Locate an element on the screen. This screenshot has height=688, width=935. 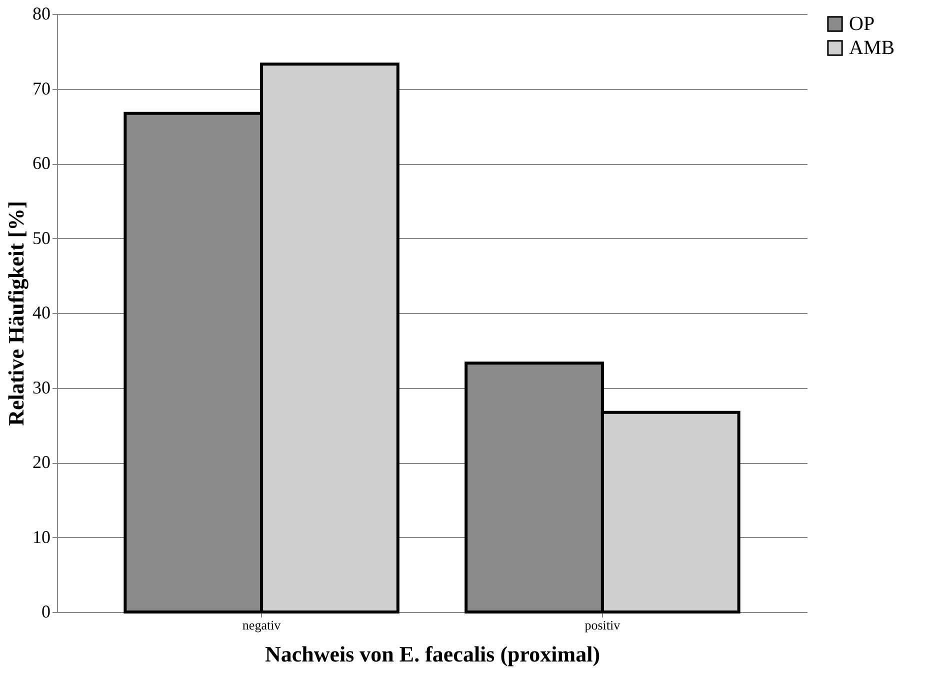
legend-label: AMB is located at coordinates (872, 48).